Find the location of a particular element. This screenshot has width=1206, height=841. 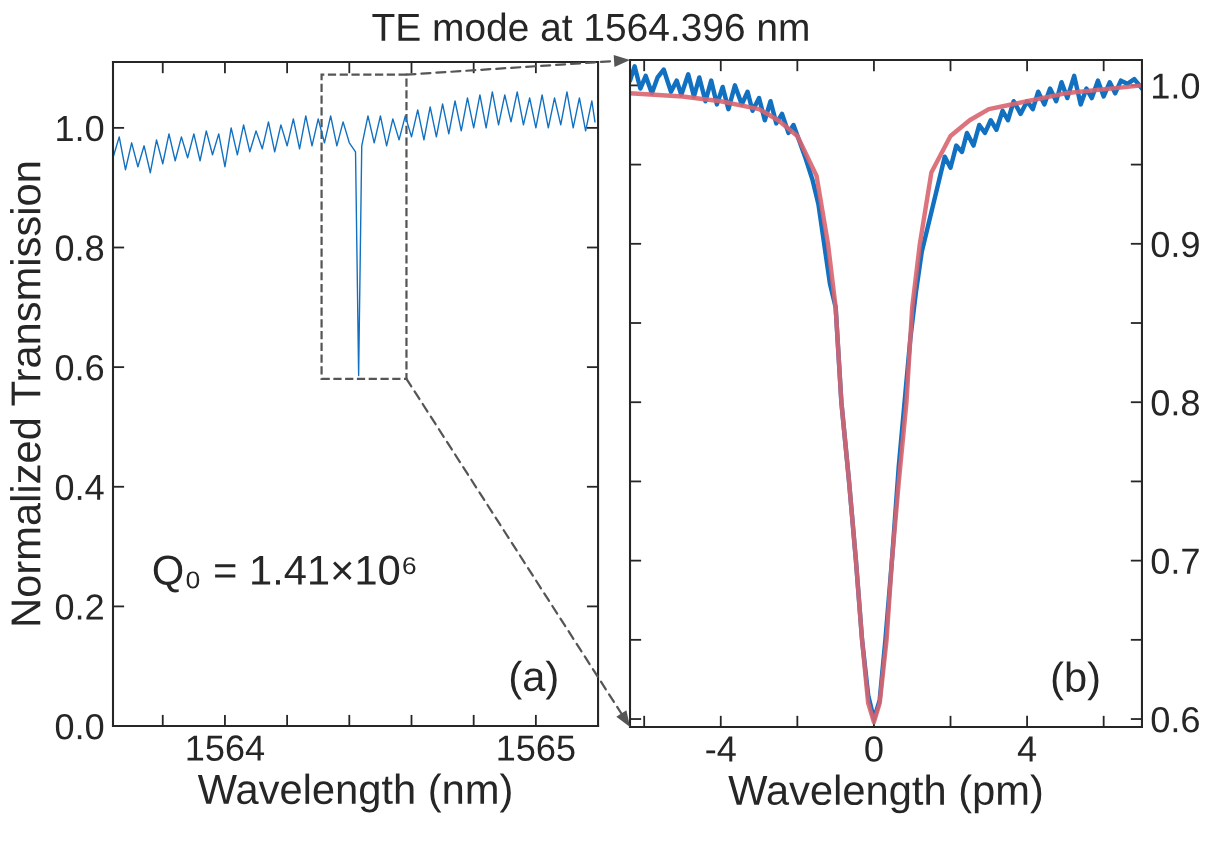

annotation: (a) is located at coordinates (533, 680).